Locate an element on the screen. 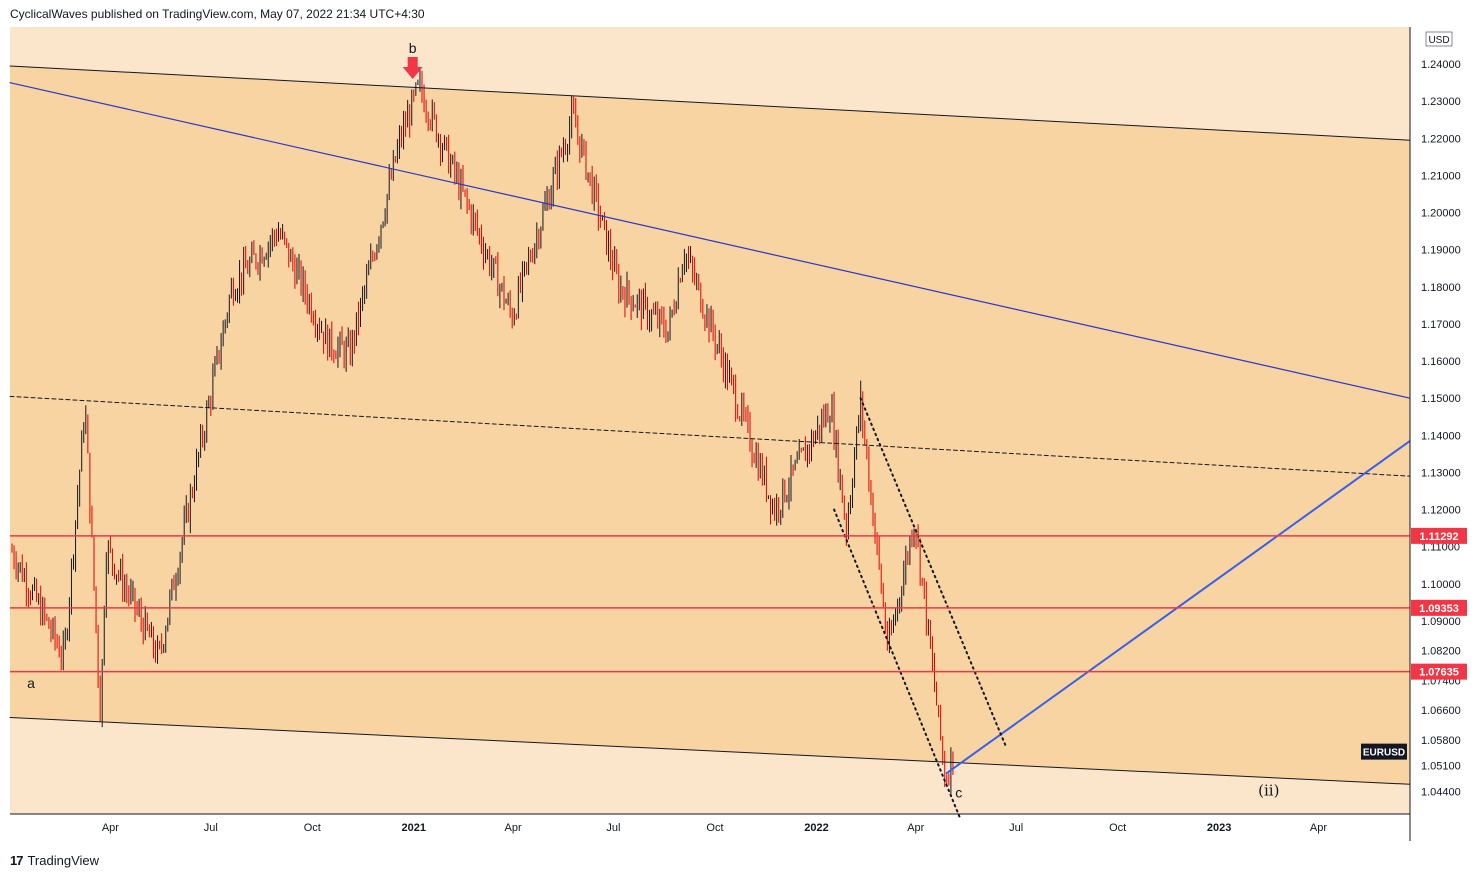 The width and height of the screenshot is (1478, 877). price-tick-label: 1.11000 is located at coordinates (1440, 548).